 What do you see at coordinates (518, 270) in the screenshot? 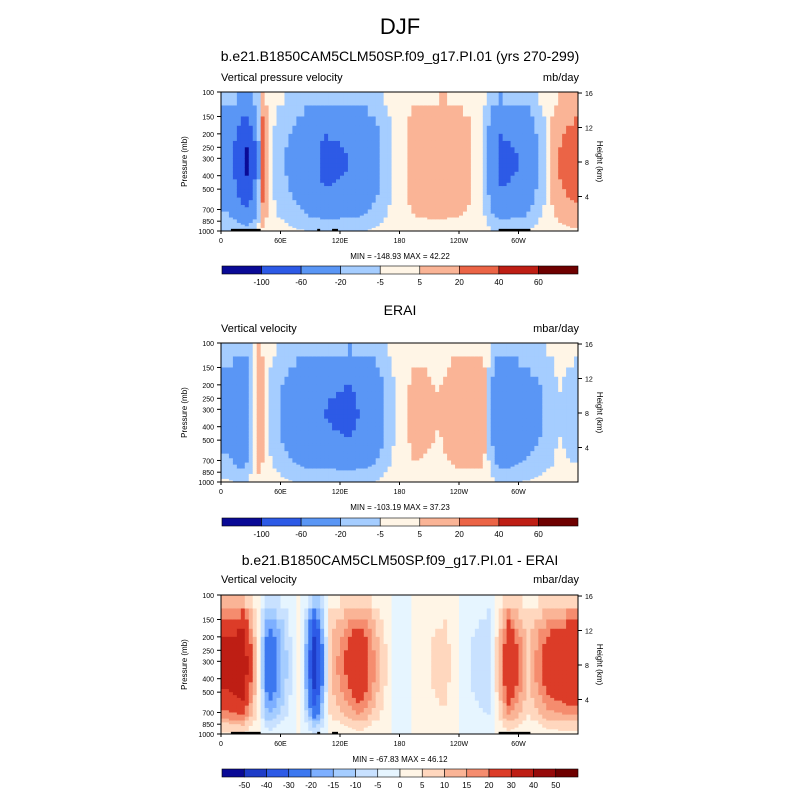
I see `colorbar-swatch` at bounding box center [518, 270].